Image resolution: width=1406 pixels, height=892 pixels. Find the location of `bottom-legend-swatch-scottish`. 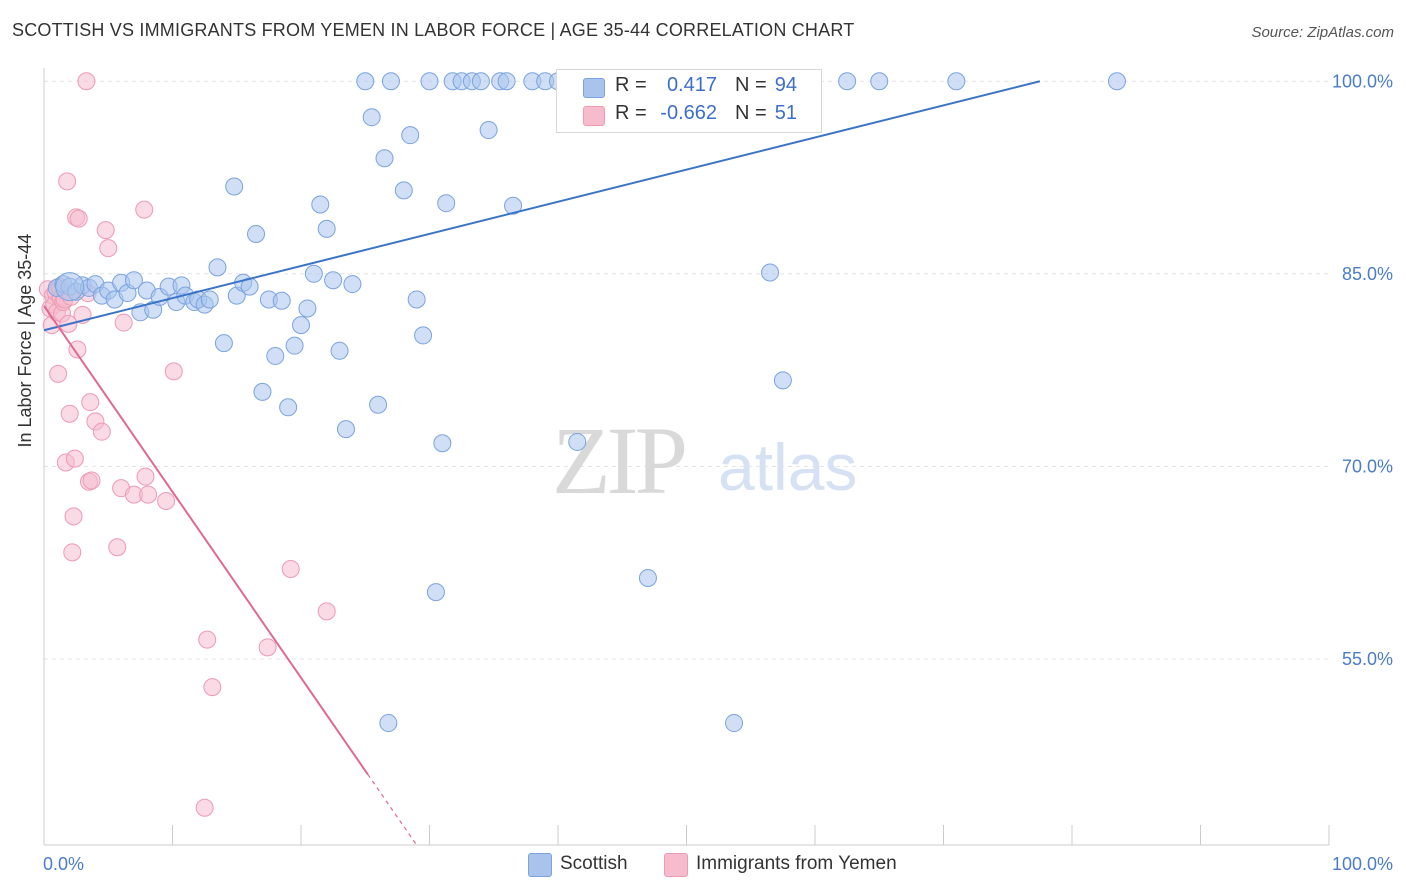

bottom-legend-swatch-scottish is located at coordinates (540, 865).